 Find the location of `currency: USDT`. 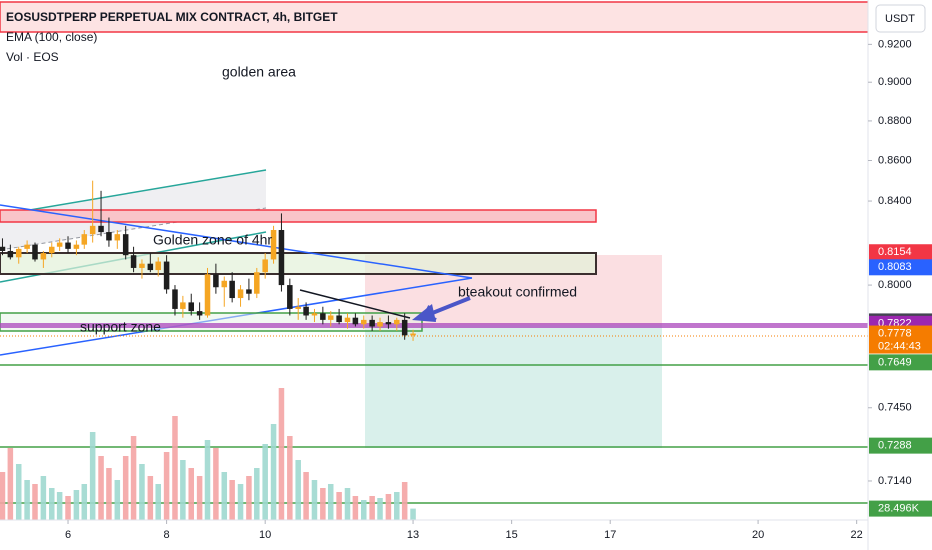

currency: USDT is located at coordinates (900, 19).